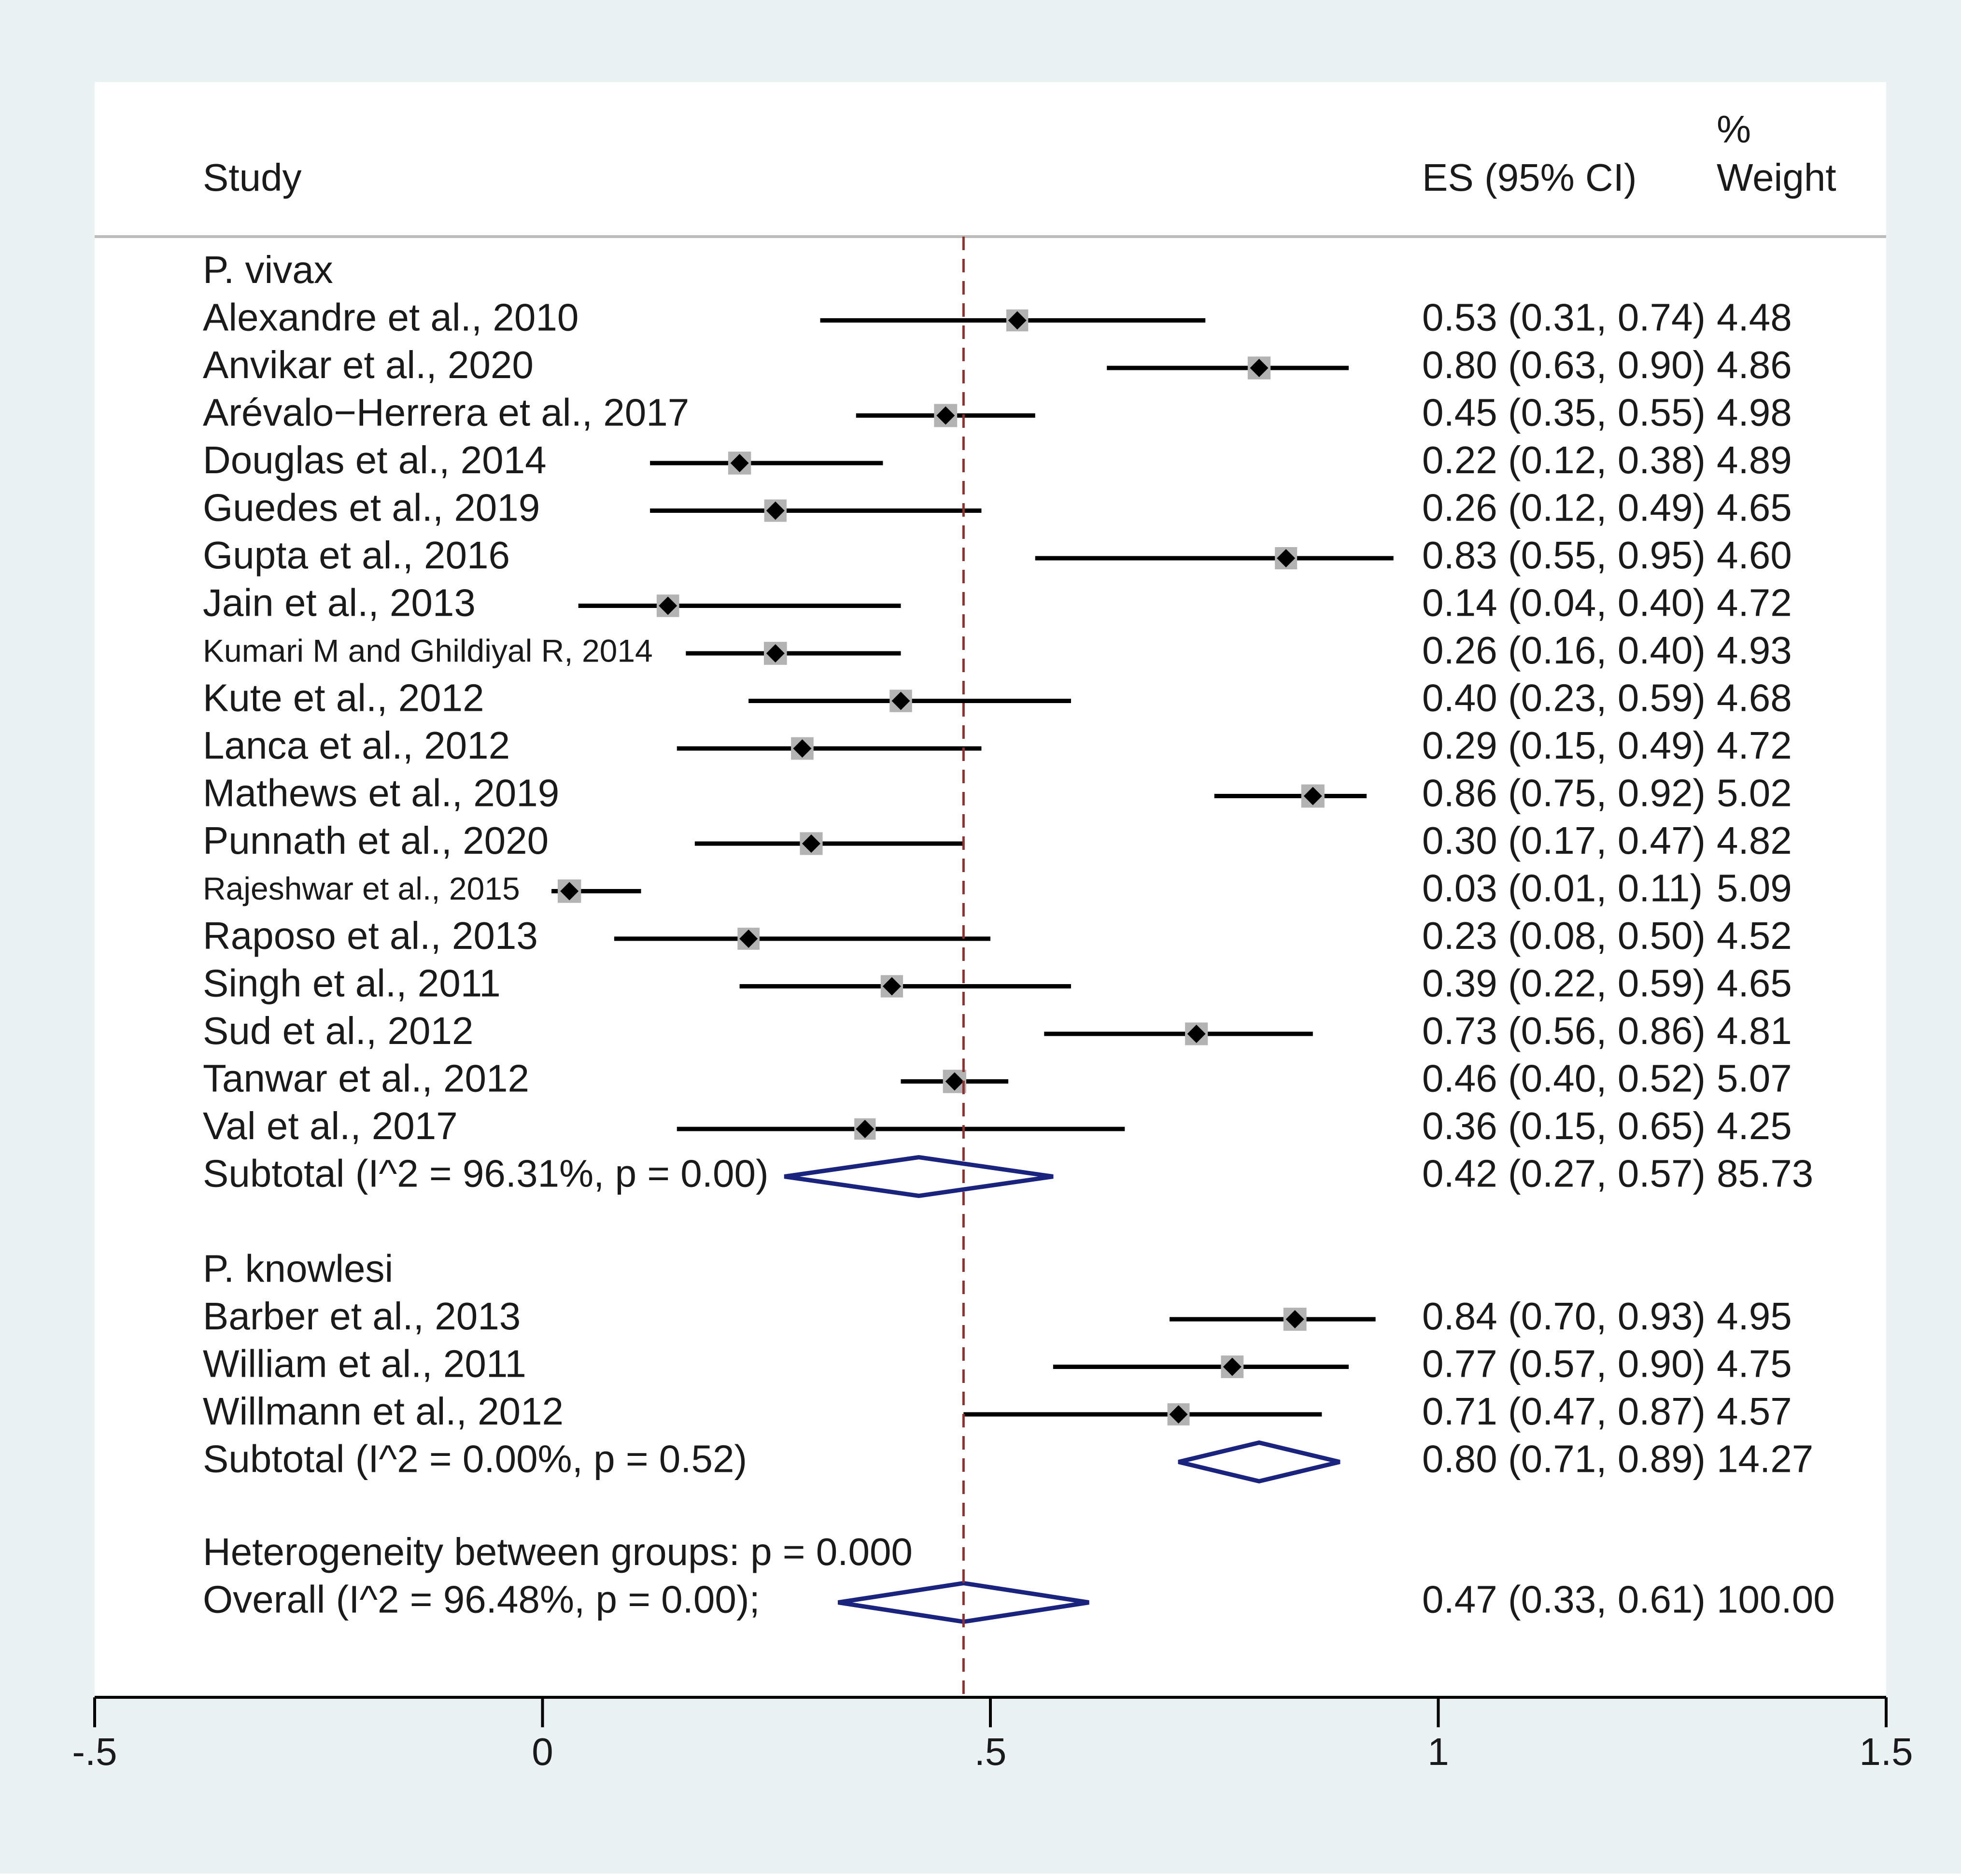 The image size is (1961, 1876). Describe the element at coordinates (997, 1030) in the screenshot. I see `study-row: Sud et al., 2012 0.73 (0.56, 0.86) 4.81` at that location.